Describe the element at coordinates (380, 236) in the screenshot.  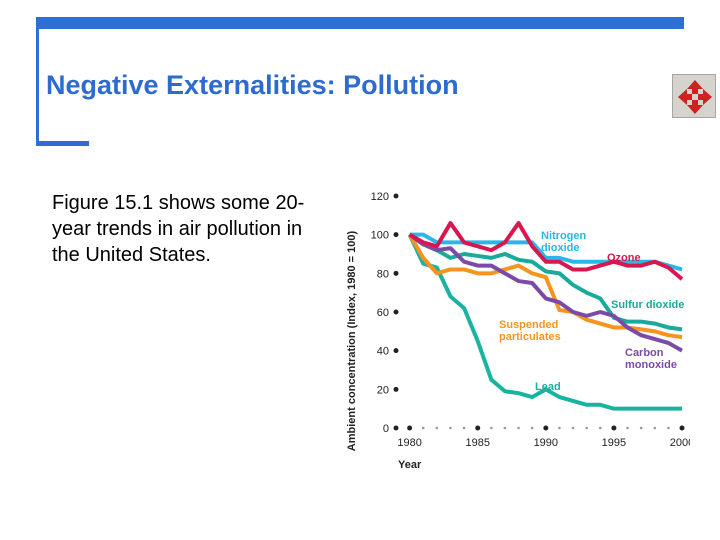
I see `y-tick-label: 100` at that location.